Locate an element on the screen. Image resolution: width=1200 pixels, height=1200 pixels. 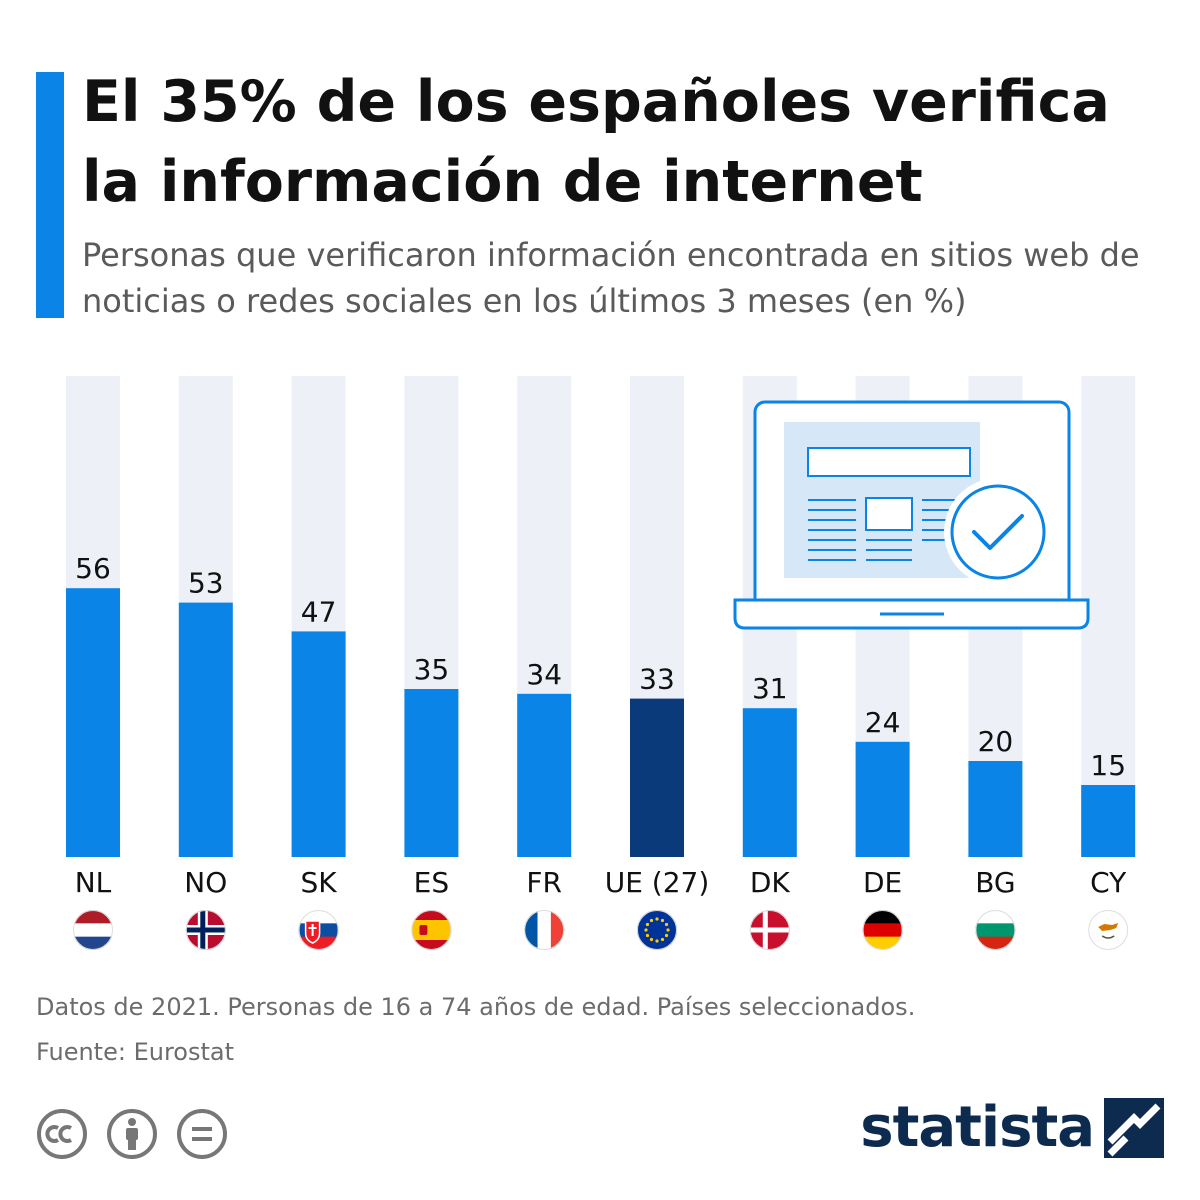
bar-bg is located at coordinates (995, 809).